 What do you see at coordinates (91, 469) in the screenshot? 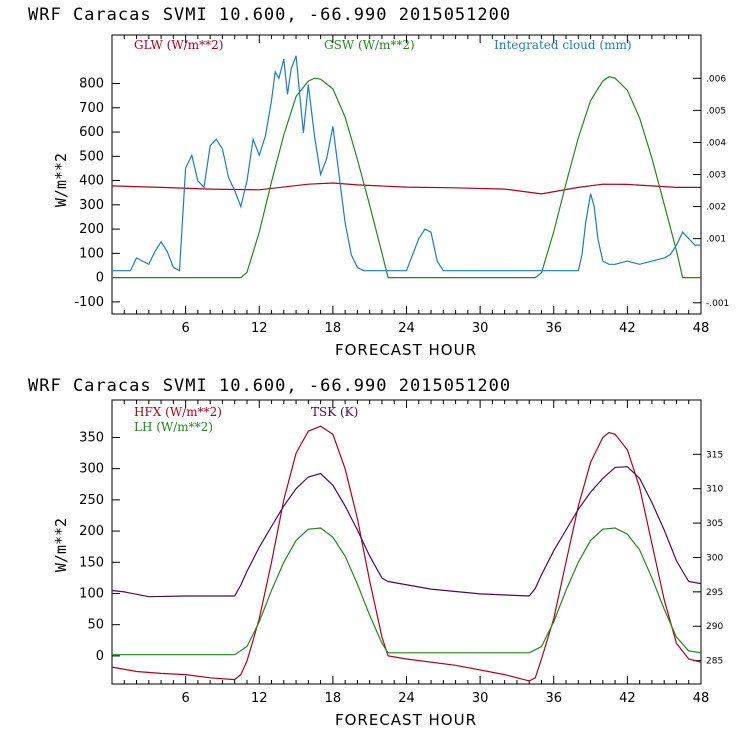
I see `chart-bottom-ytick-label: 300` at bounding box center [91, 469].